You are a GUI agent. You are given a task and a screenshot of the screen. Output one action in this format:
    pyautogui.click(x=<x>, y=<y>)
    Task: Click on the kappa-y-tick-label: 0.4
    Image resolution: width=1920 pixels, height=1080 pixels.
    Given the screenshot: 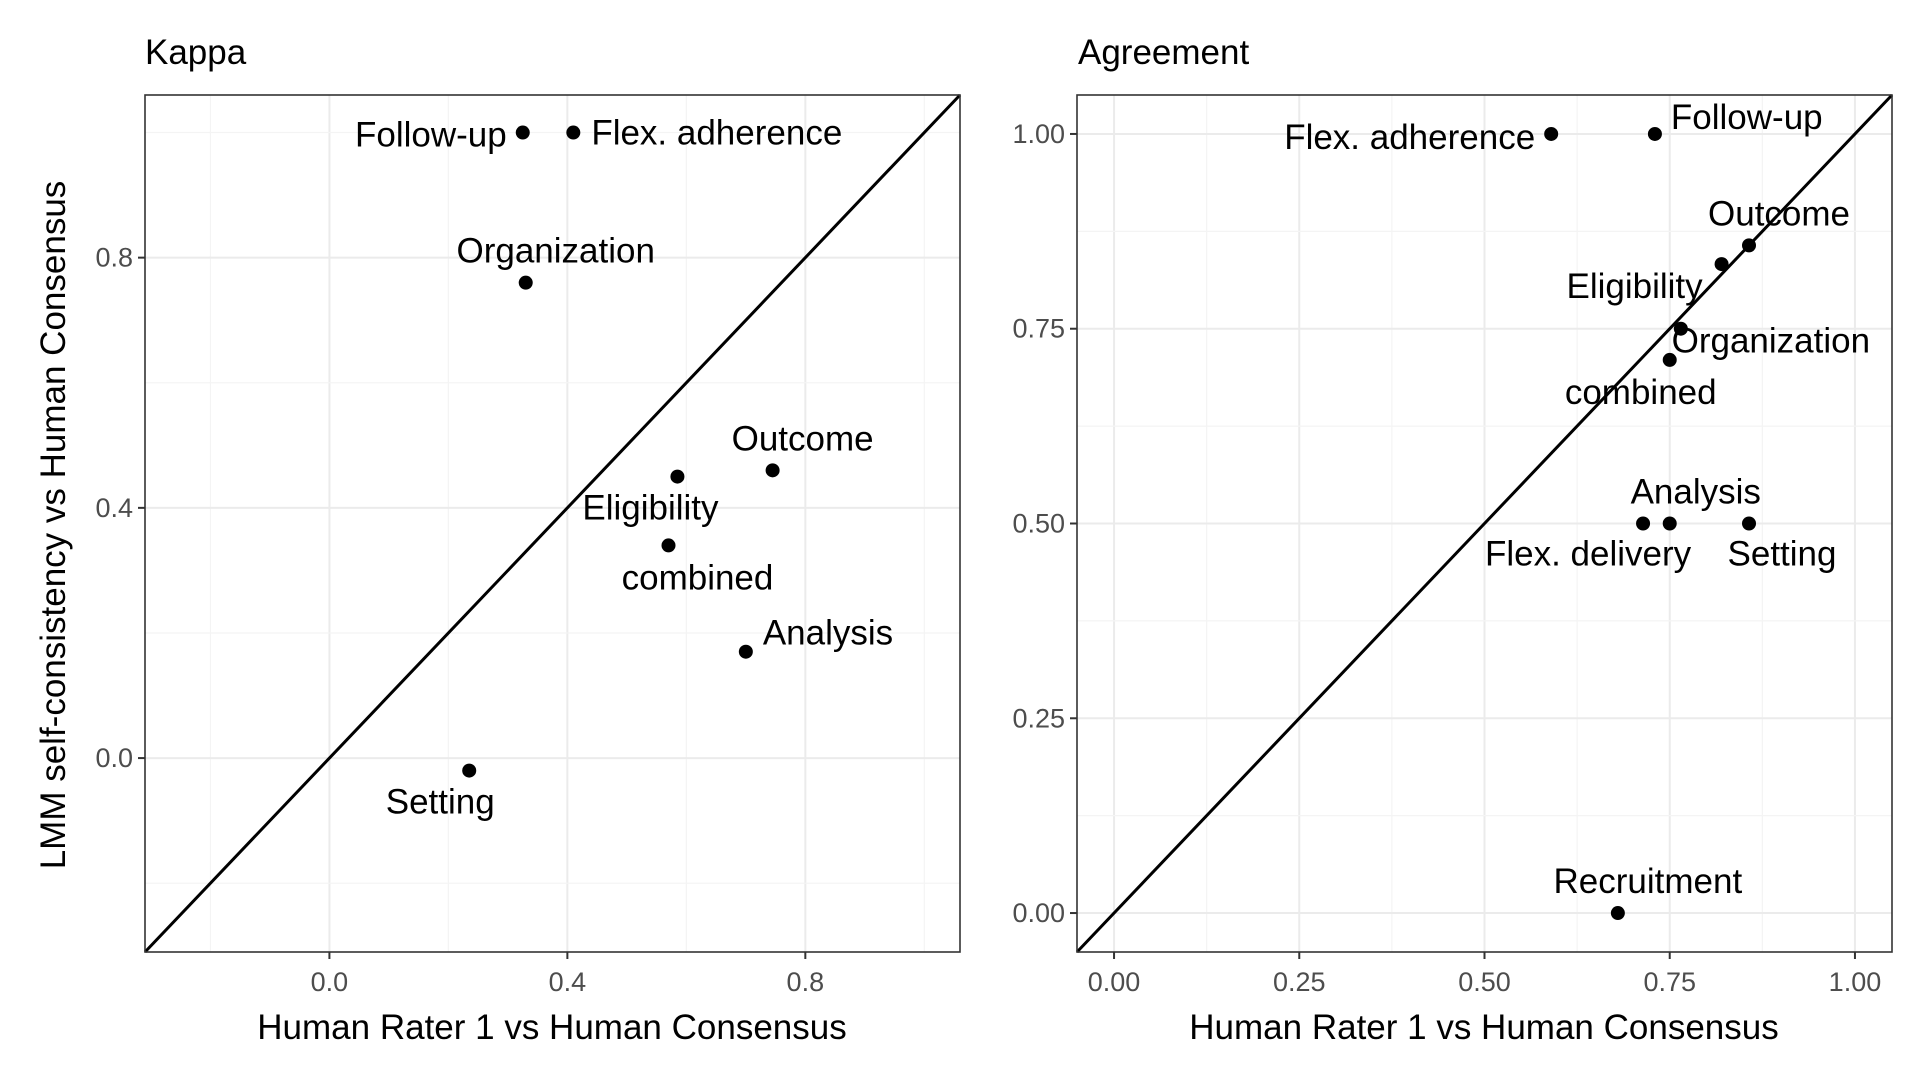 What is the action you would take?
    pyautogui.click(x=114, y=508)
    